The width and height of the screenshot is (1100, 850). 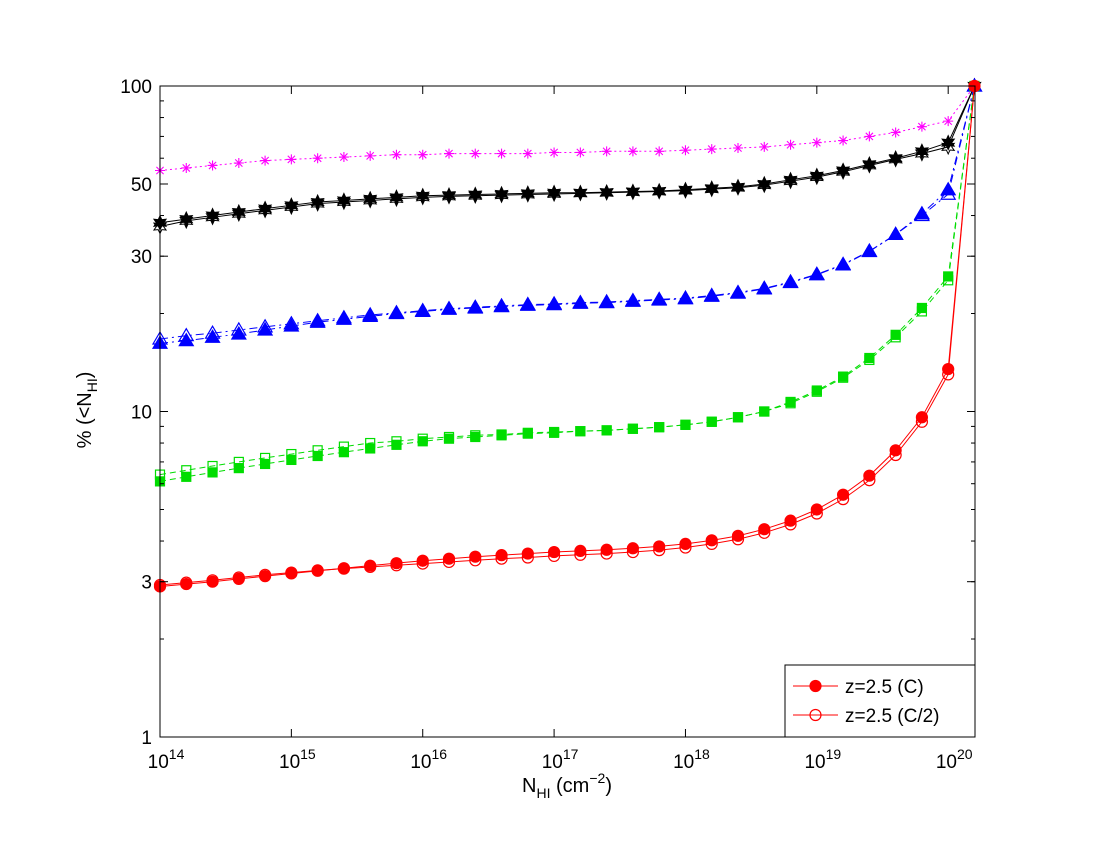 I want to click on y-axis-title: % (<NHI), so click(x=87, y=410).